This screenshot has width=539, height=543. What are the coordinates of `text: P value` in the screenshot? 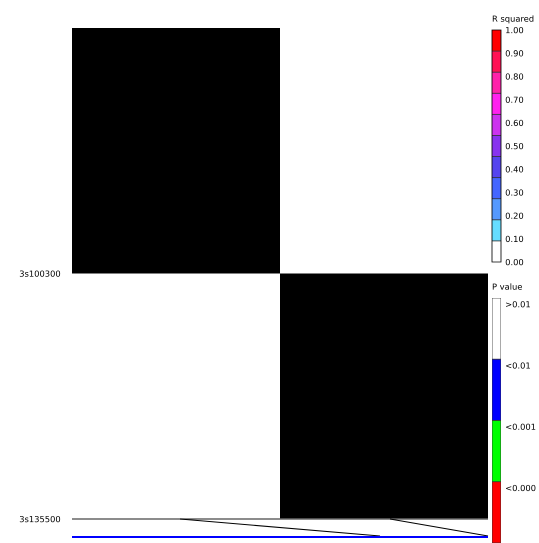 It's located at (507, 286).